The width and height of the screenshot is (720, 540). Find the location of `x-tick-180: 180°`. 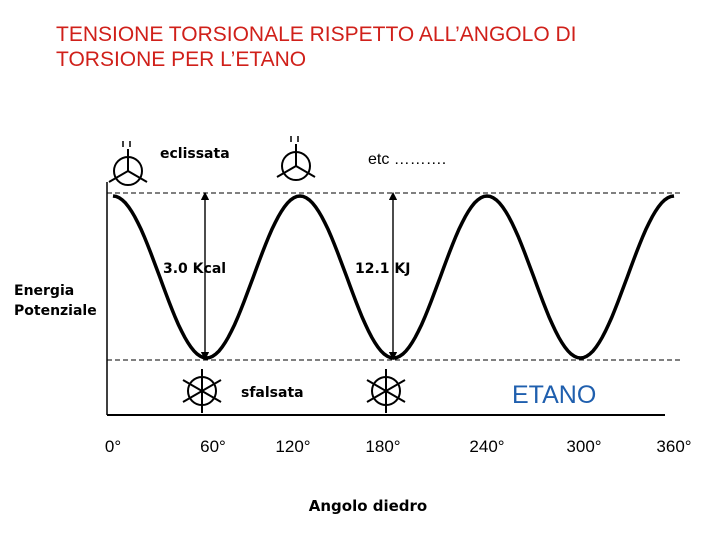

x-tick-180: 180° is located at coordinates (382, 446).